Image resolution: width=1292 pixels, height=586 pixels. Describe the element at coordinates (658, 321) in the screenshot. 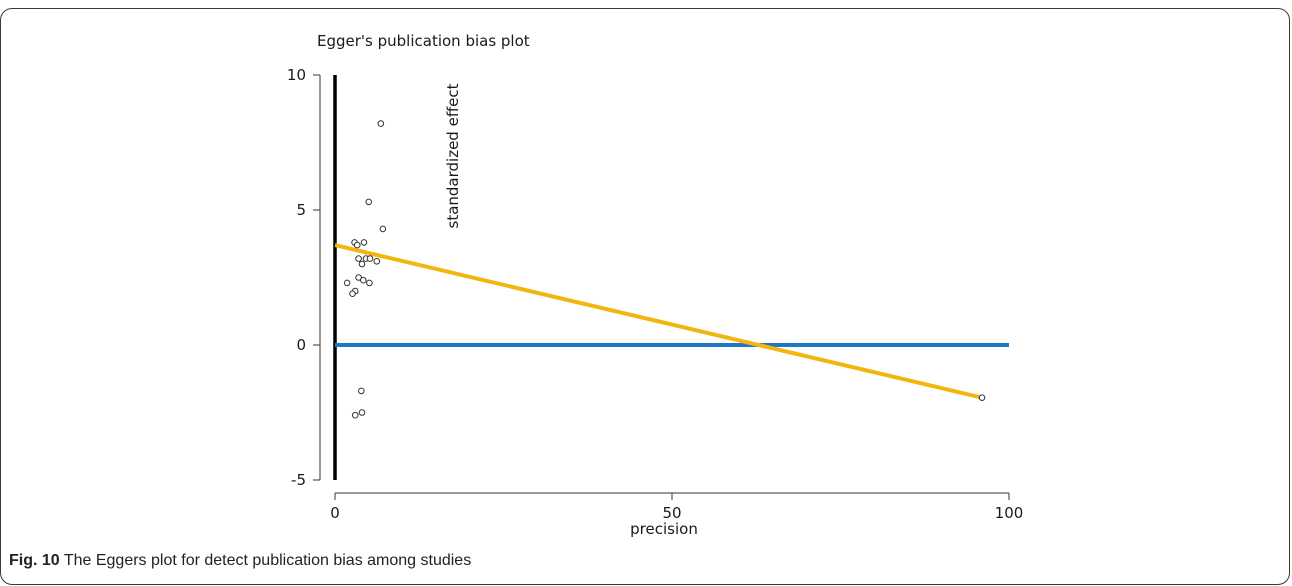

I see `regression-line` at that location.